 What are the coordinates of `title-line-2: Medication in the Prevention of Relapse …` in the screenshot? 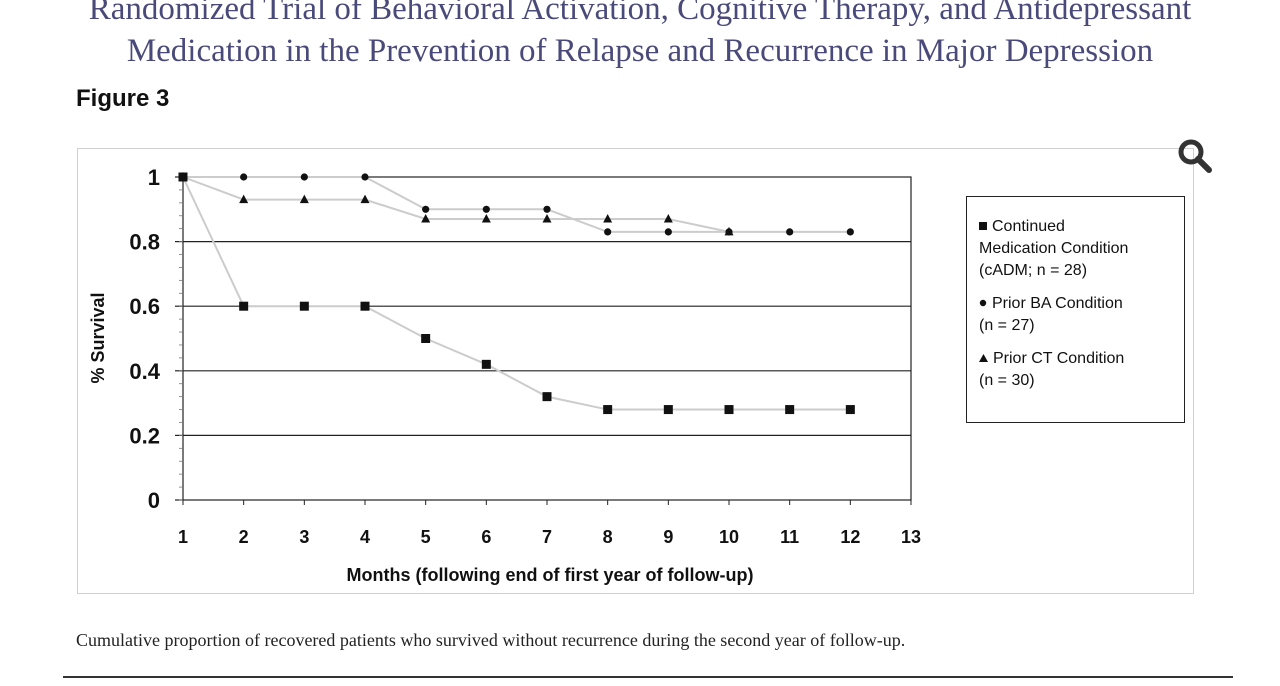 It's located at (640, 51).